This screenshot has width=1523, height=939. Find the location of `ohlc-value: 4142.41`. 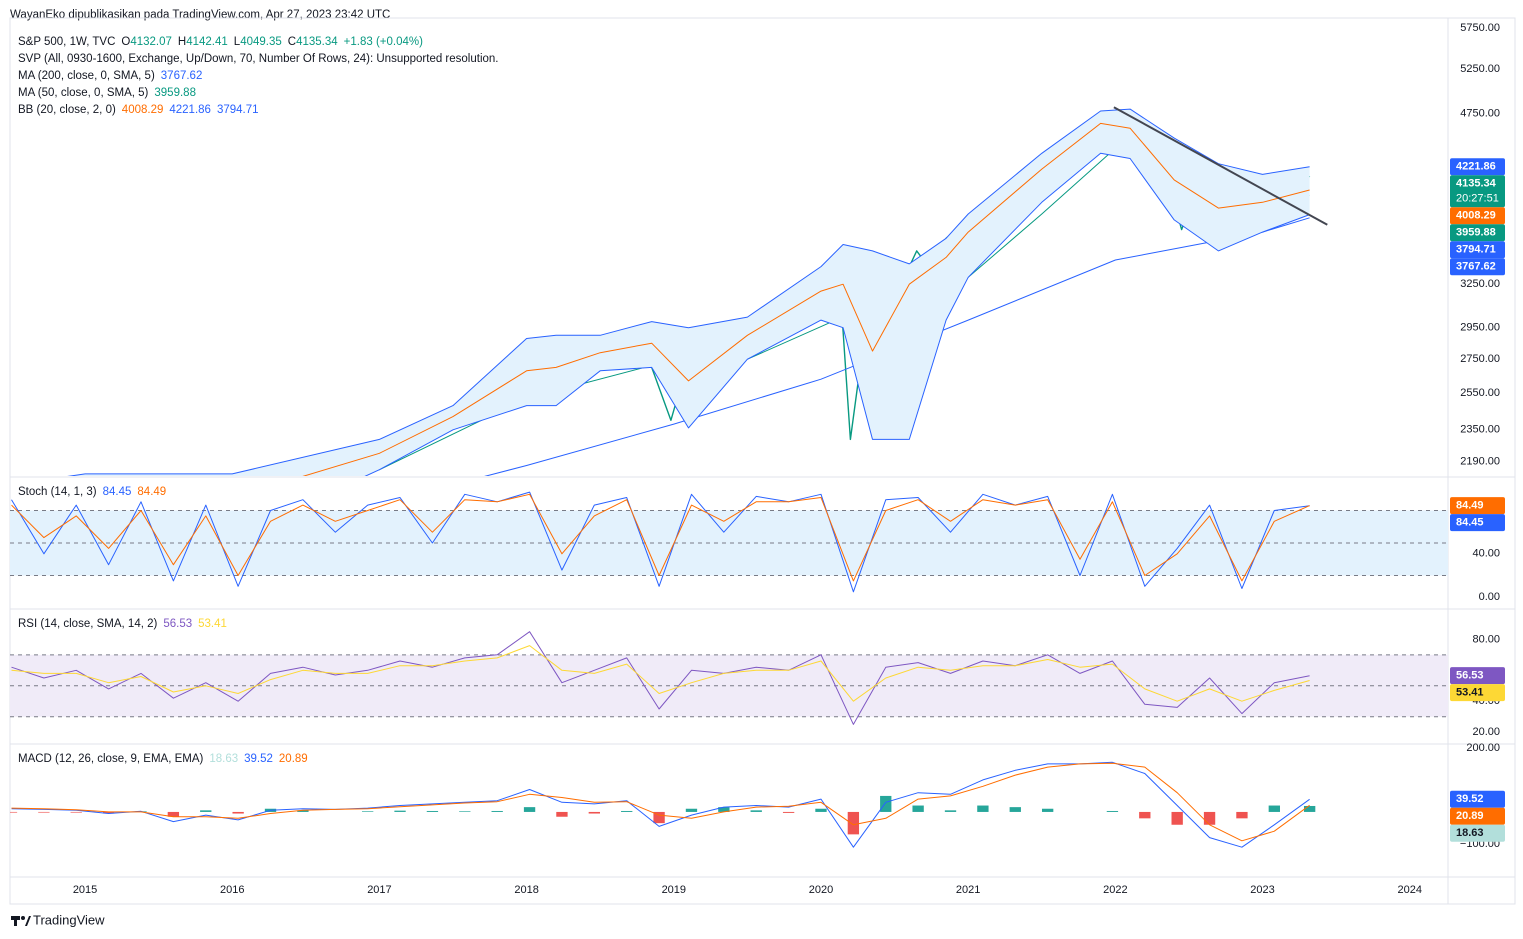

ohlc-value: 4142.41 is located at coordinates (207, 42).